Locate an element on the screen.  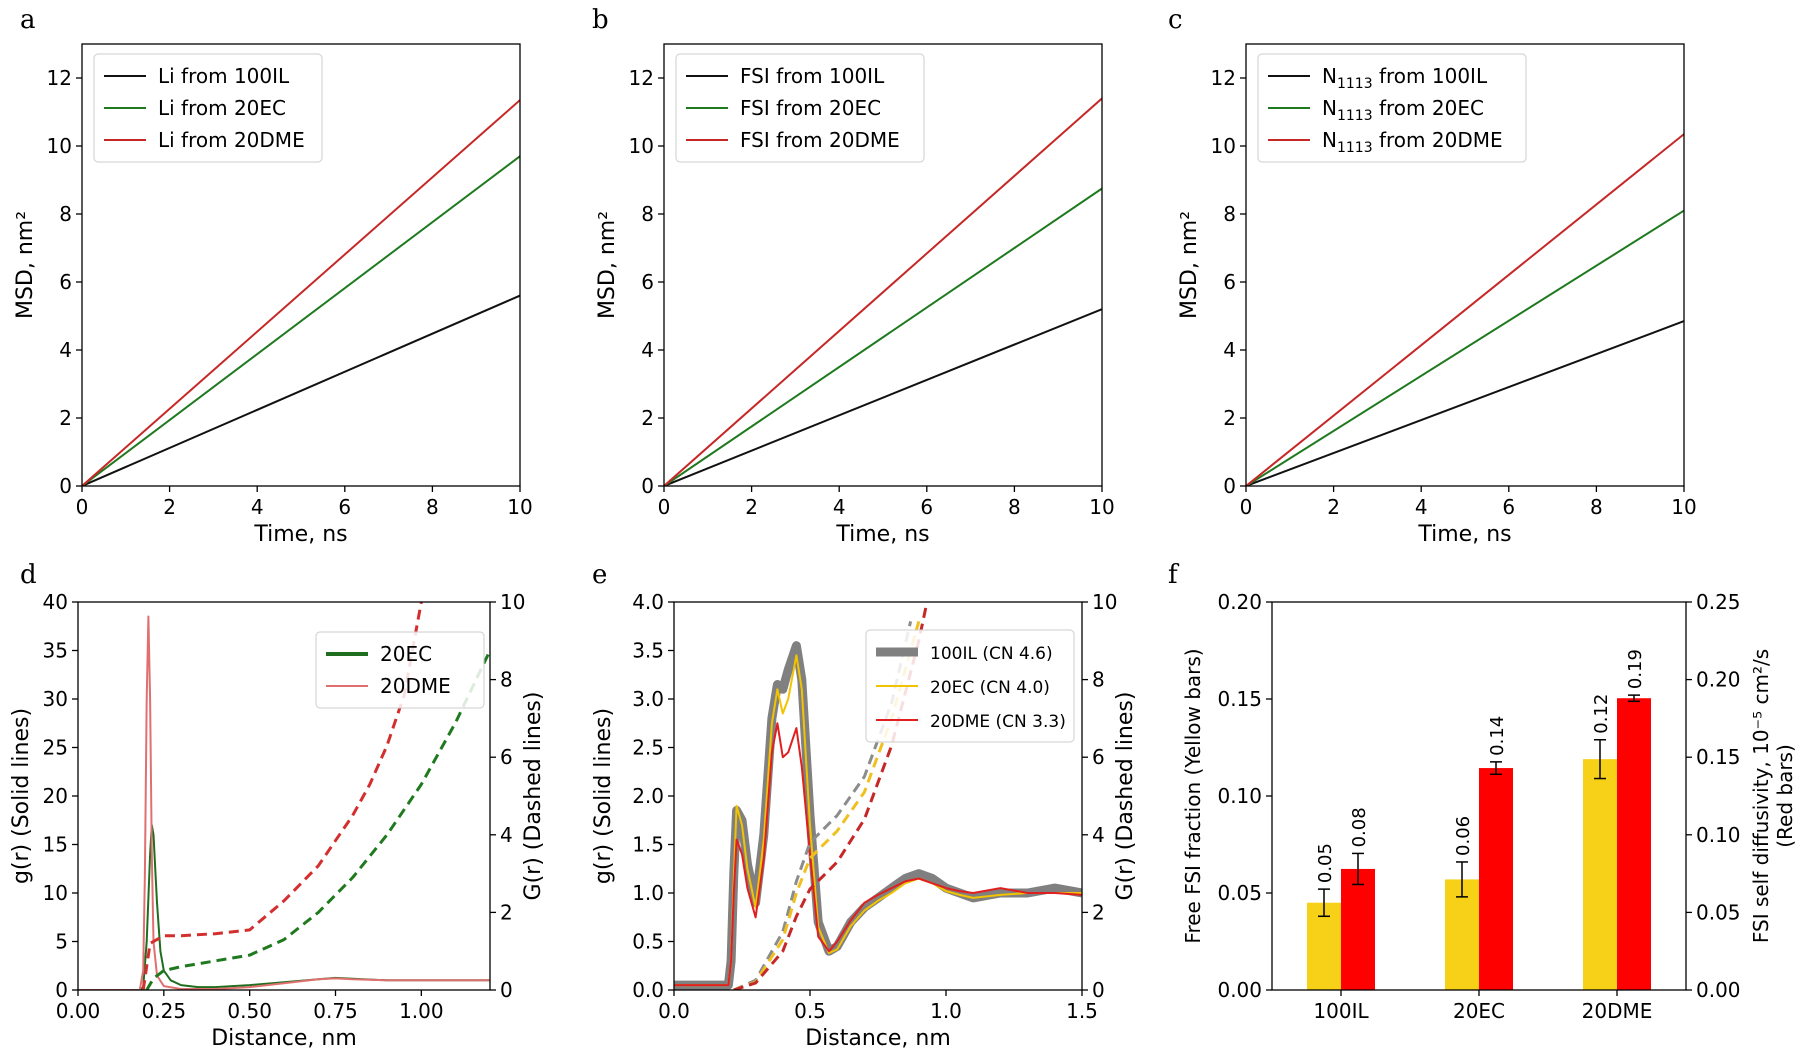
y2-tick-label: 0.25 is located at coordinates (1718, 602).